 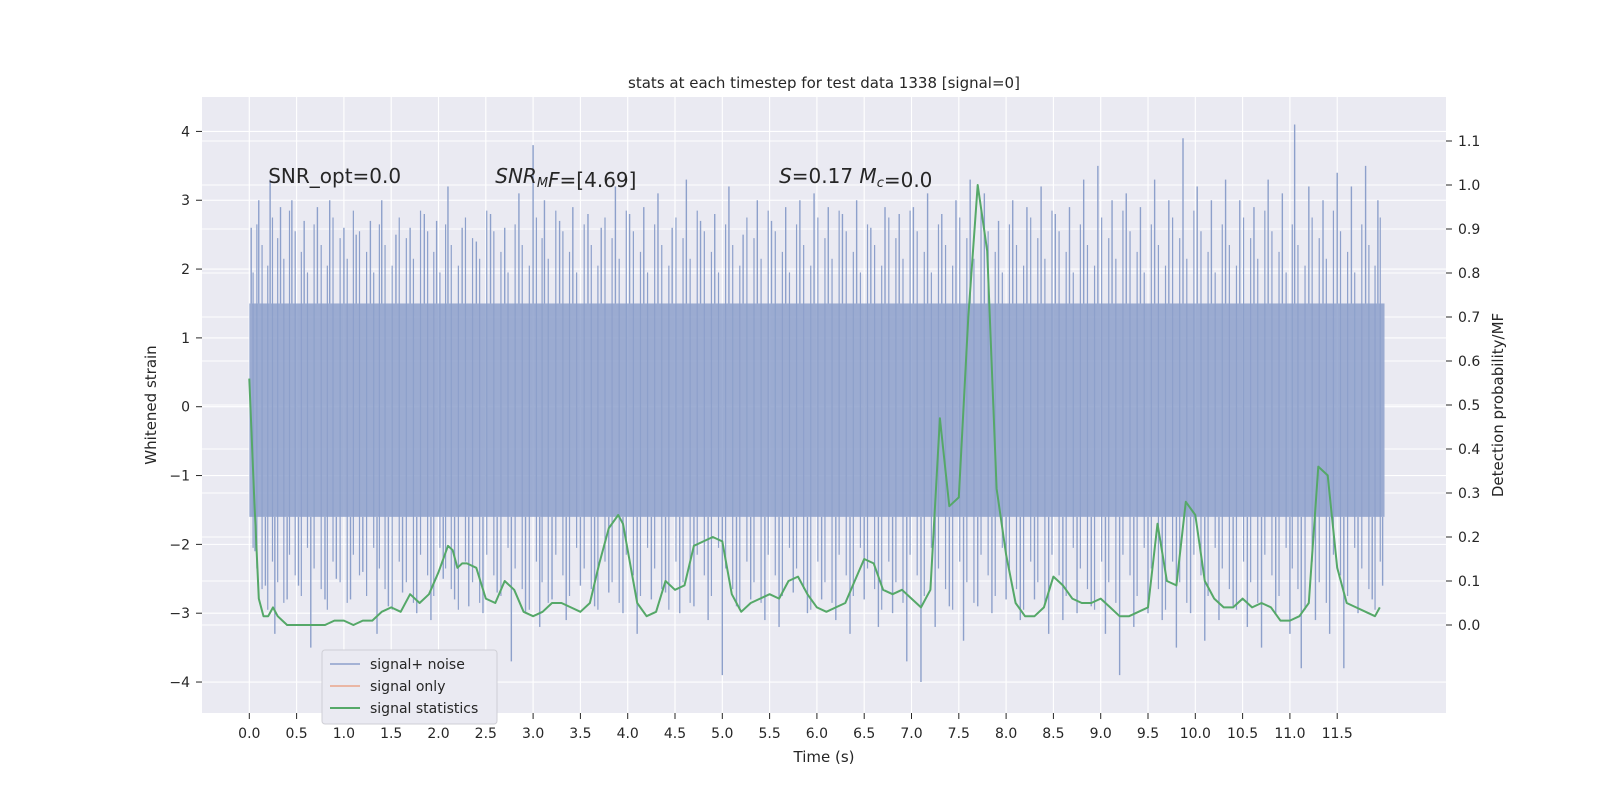 What do you see at coordinates (1469, 582) in the screenshot?
I see `y-right-tick-label-1: 0.1` at bounding box center [1469, 582].